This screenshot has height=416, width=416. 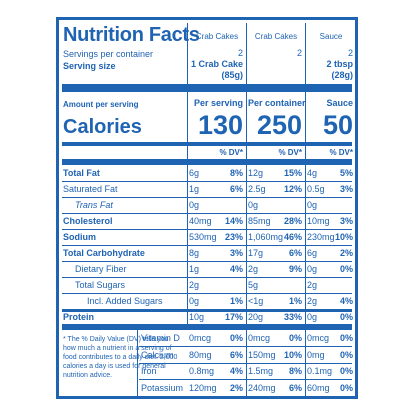 I want to click on nutrient-dv: 28%, so click(x=292, y=221).